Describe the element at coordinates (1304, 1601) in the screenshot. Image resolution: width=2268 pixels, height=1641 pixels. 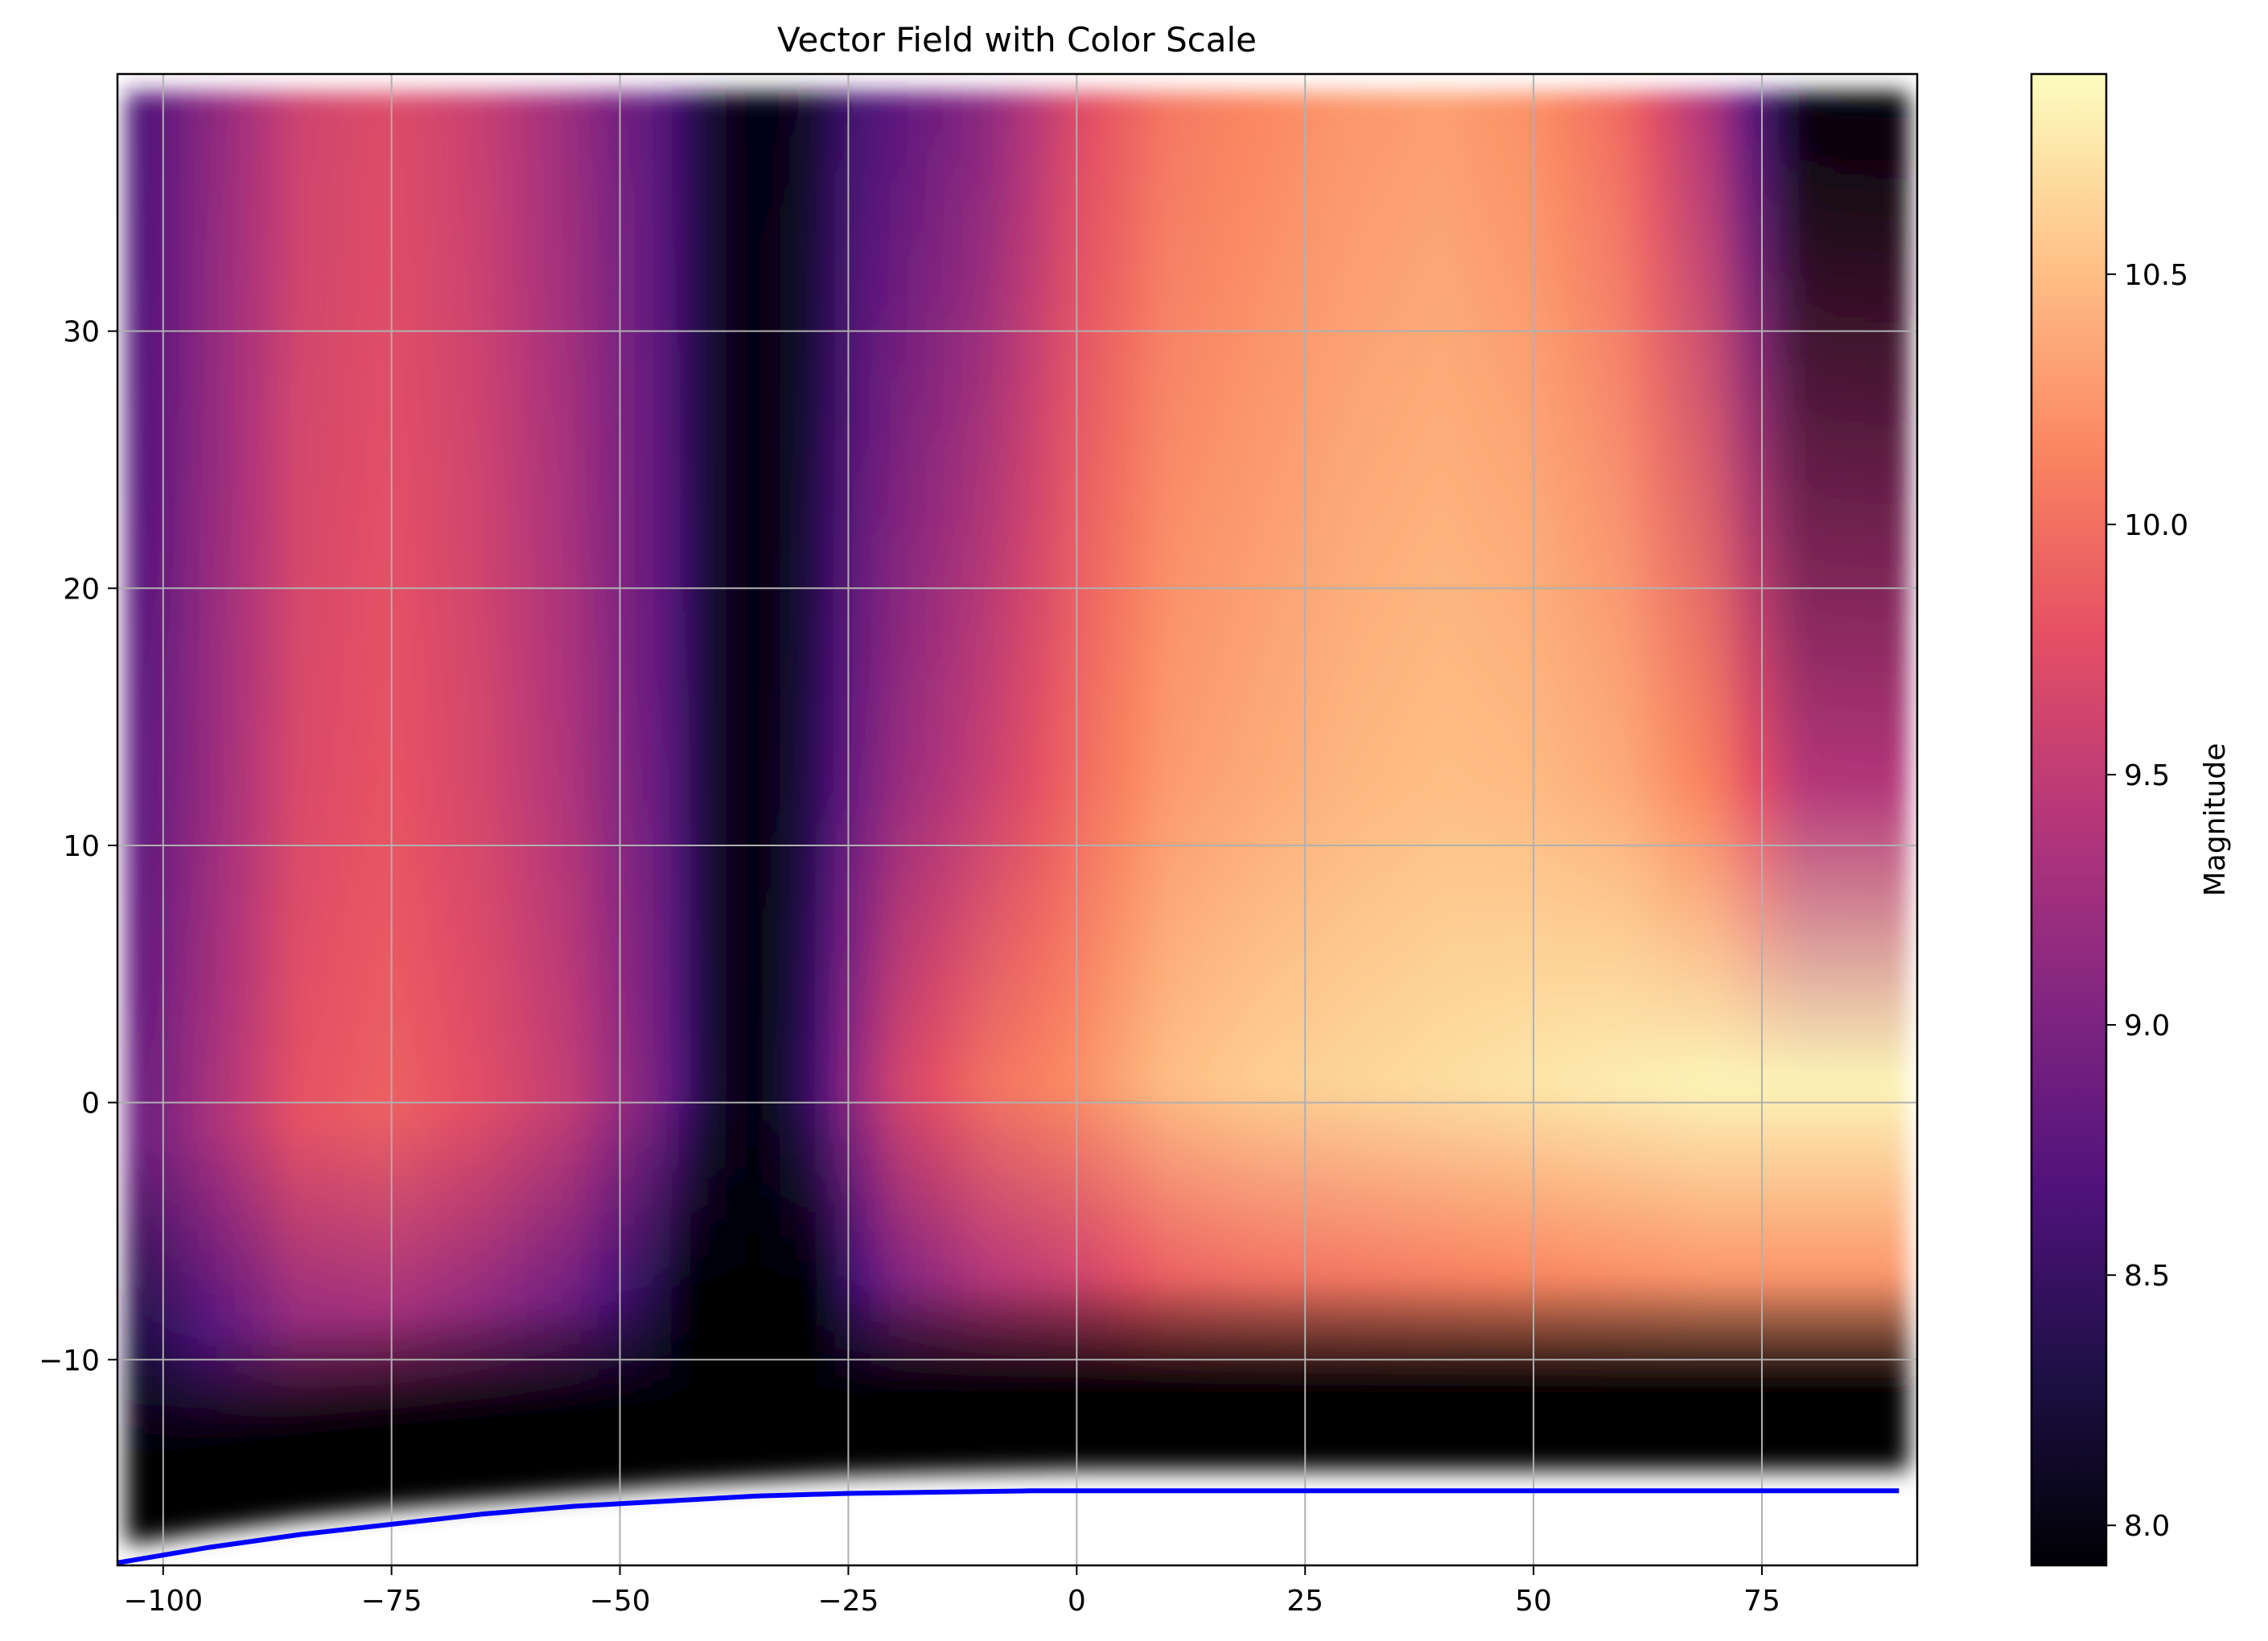
I see `x-tick-label: 25` at that location.